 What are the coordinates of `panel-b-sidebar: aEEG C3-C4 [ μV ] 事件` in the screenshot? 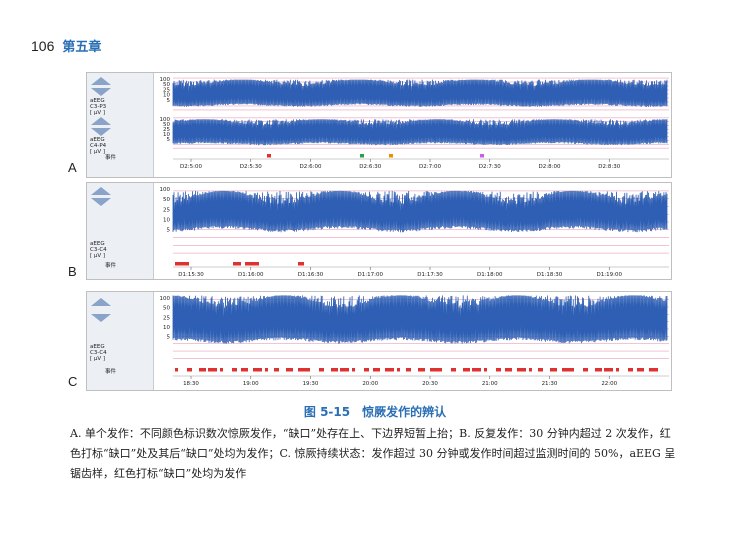 It's located at (120, 231).